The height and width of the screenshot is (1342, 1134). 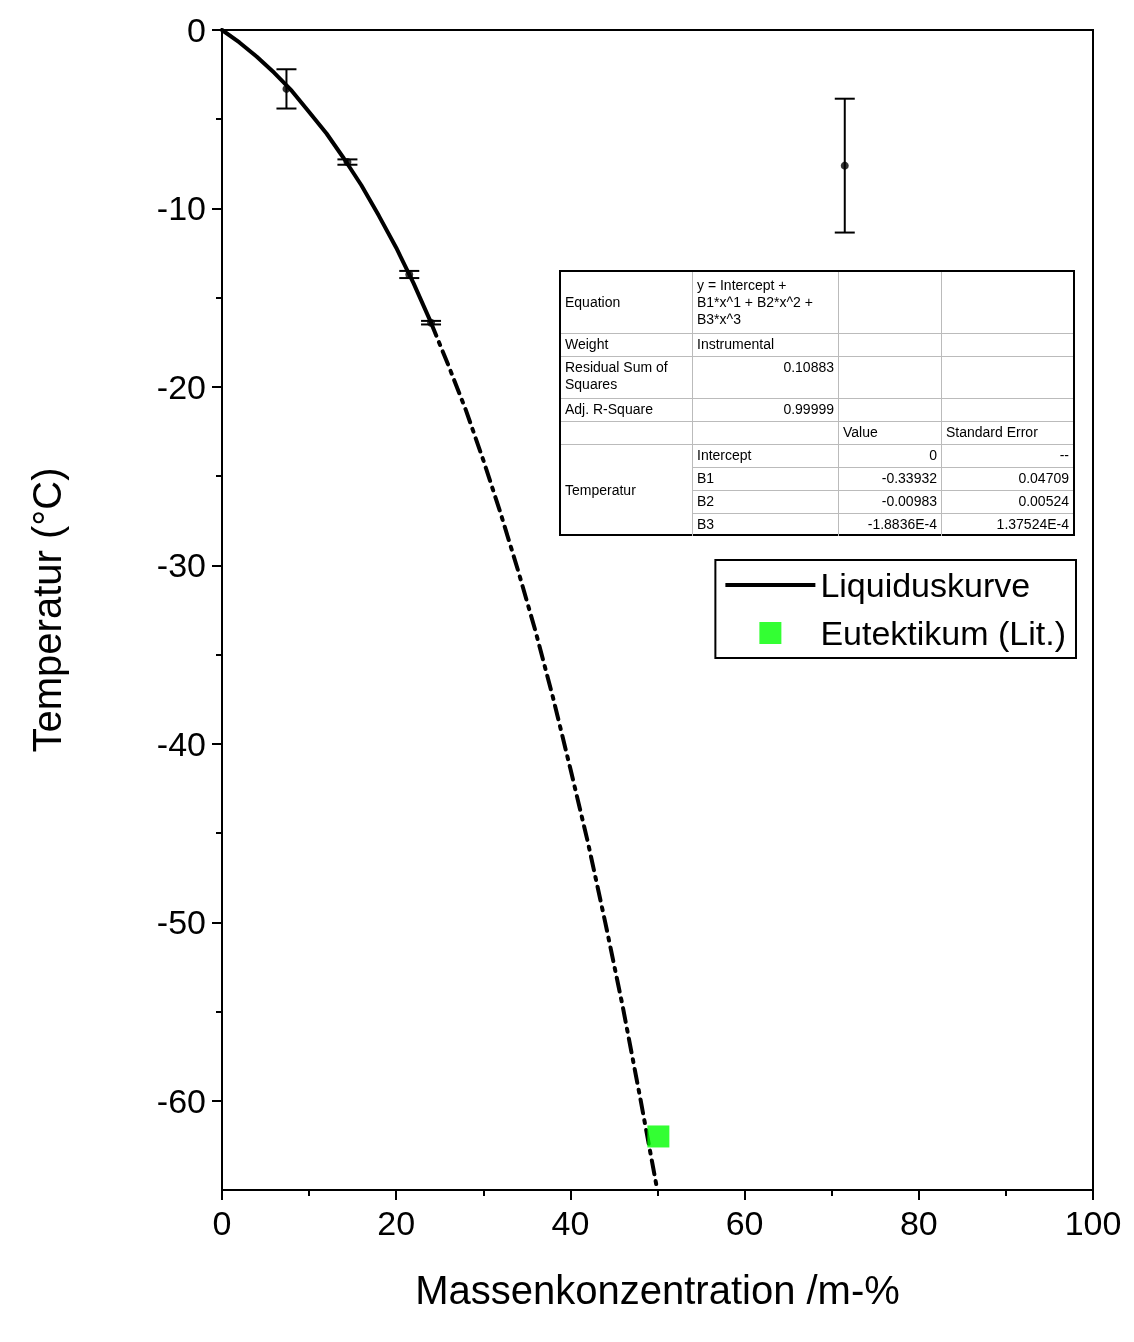 What do you see at coordinates (725, 455) in the screenshot?
I see `annotation: Intercept` at bounding box center [725, 455].